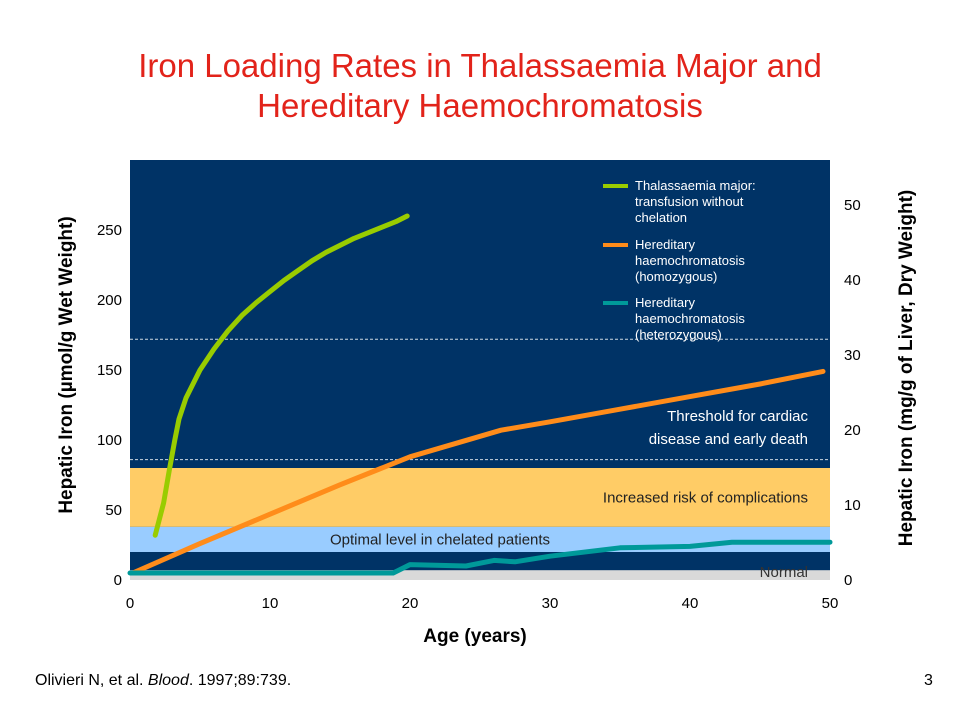 The height and width of the screenshot is (720, 960). What do you see at coordinates (665, 302) in the screenshot?
I see `legend-label-2-0: Hereditary` at bounding box center [665, 302].